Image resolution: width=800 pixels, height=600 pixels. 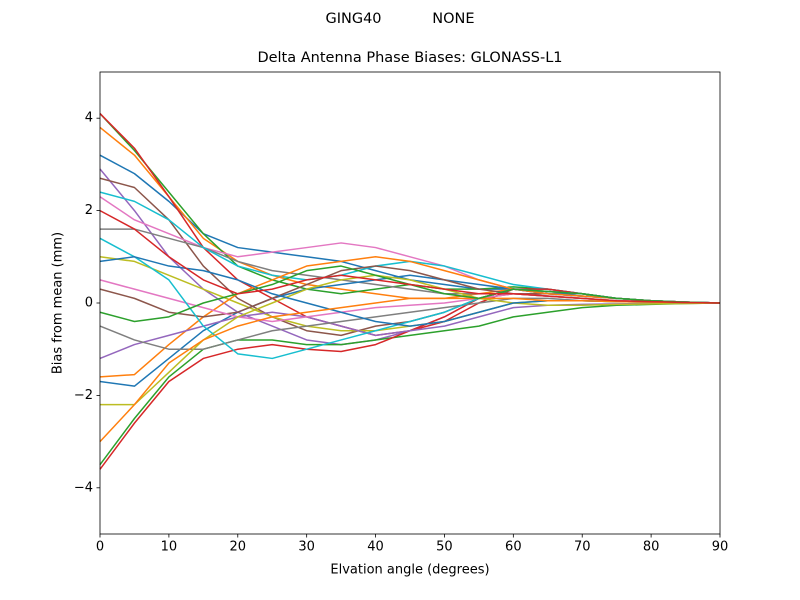 What do you see at coordinates (444, 547) in the screenshot?
I see `x-tick-label: 50` at bounding box center [444, 547].